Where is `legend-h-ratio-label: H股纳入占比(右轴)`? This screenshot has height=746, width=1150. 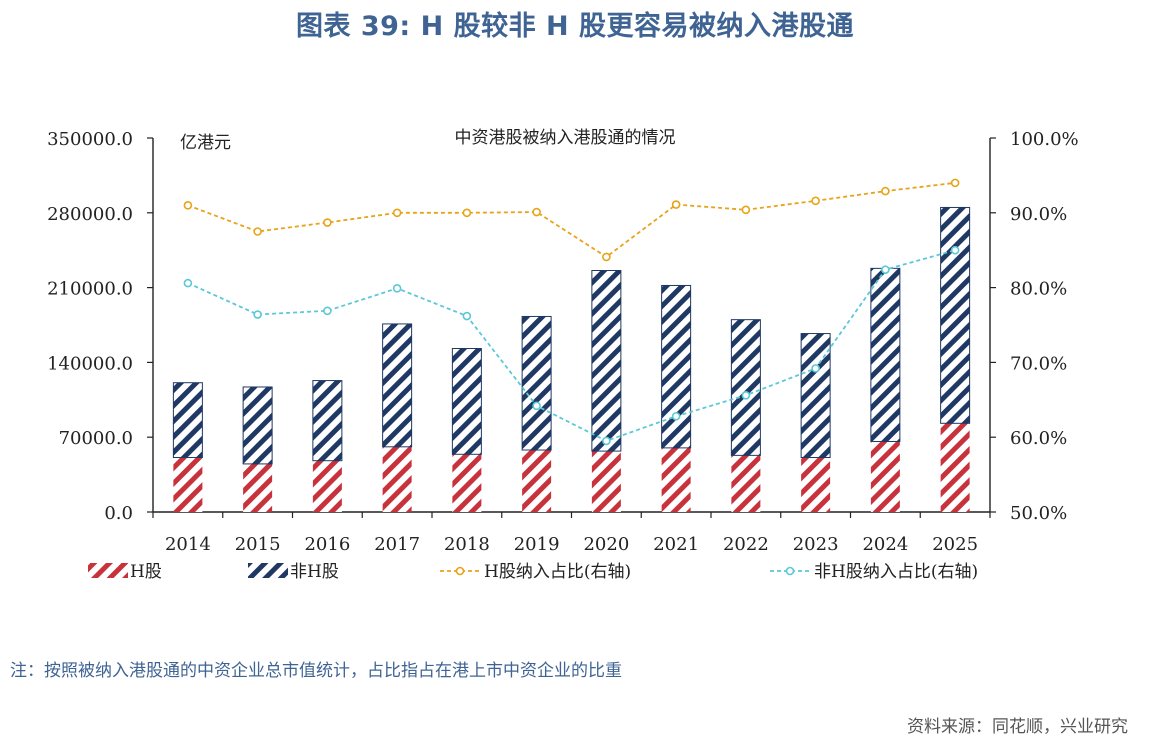 legend-h-ratio-label: H股纳入占比(右轴) is located at coordinates (557, 572).